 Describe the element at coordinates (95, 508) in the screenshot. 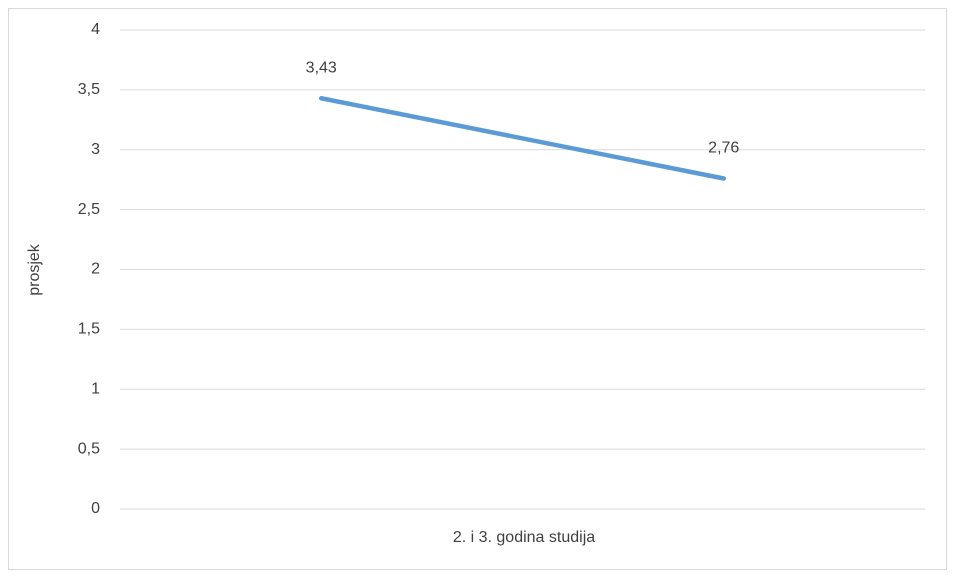

I see `y-tick-label: 0` at that location.